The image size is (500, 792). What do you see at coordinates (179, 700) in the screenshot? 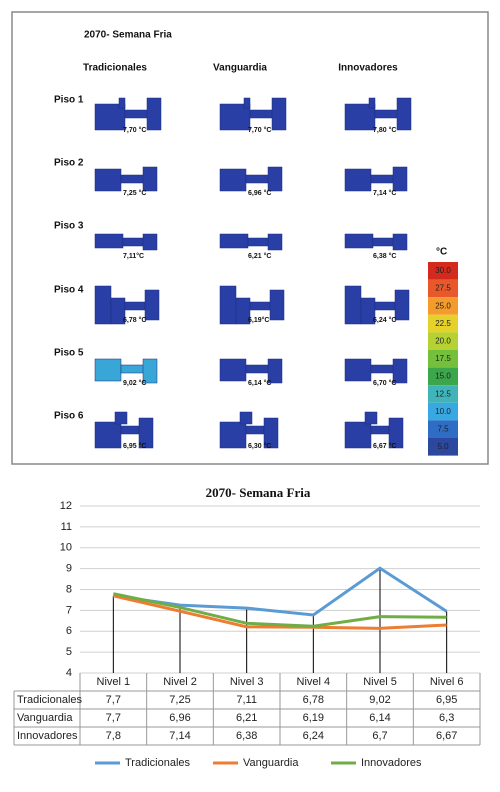
I see `table-cell: 7,25` at bounding box center [179, 700].